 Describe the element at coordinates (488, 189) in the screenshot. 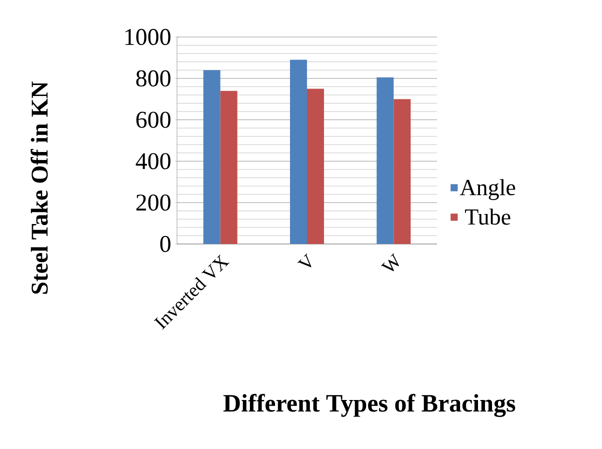

I see `legend-label: Angle` at that location.